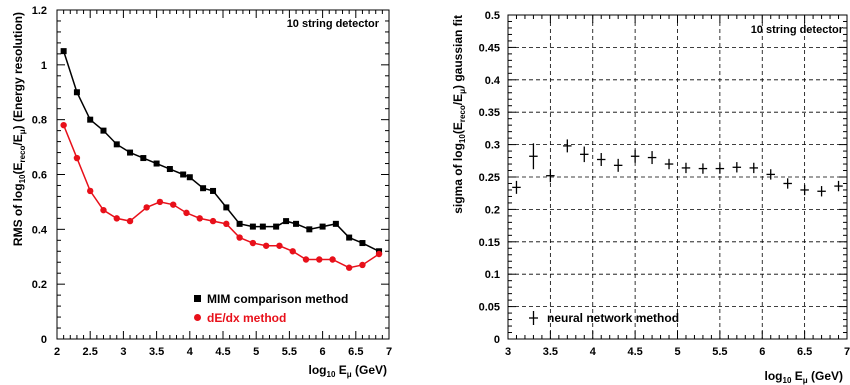  What do you see at coordinates (719, 352) in the screenshot?
I see `x-tick-label: 5.5` at bounding box center [719, 352].